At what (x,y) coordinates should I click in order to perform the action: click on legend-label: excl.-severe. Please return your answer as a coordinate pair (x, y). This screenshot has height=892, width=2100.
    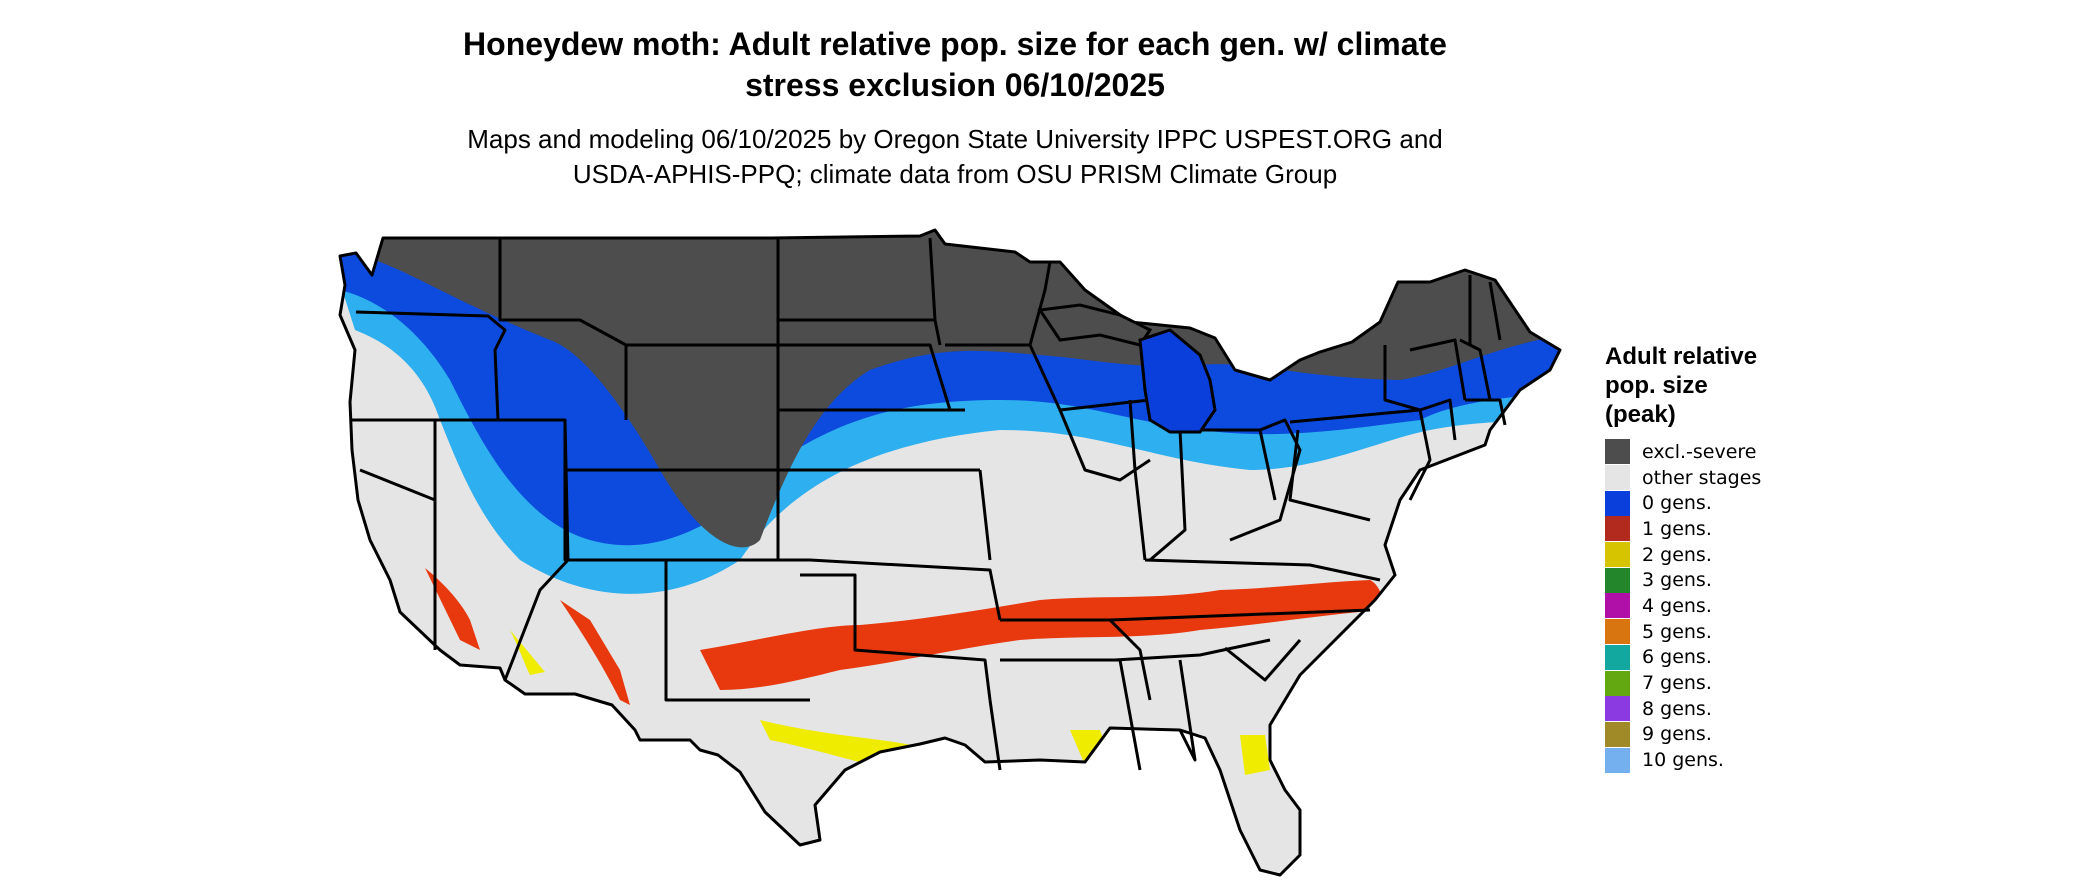
    Looking at the image, I should click on (1699, 451).